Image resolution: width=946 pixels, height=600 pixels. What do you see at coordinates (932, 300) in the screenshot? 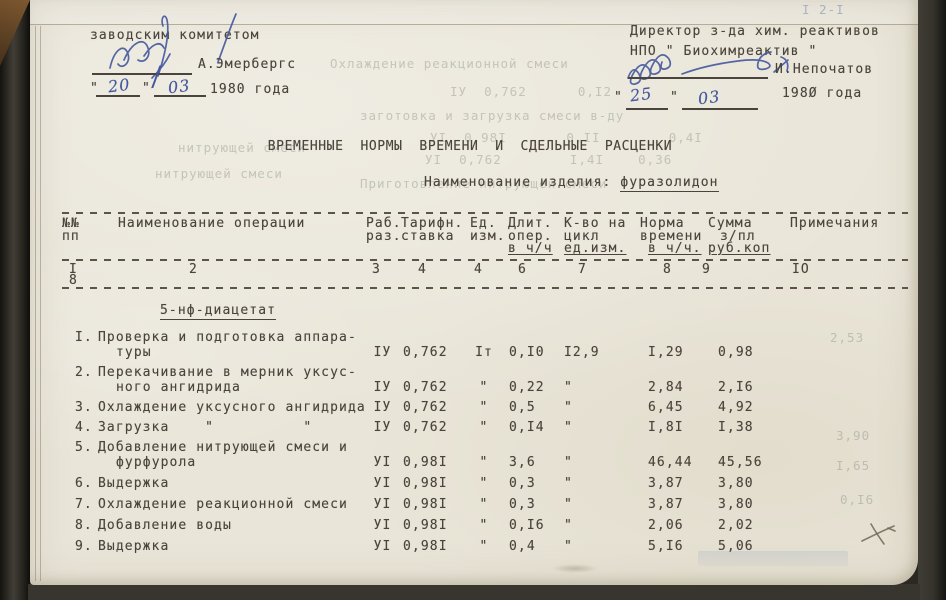
I see `scan-right-border` at bounding box center [932, 300].